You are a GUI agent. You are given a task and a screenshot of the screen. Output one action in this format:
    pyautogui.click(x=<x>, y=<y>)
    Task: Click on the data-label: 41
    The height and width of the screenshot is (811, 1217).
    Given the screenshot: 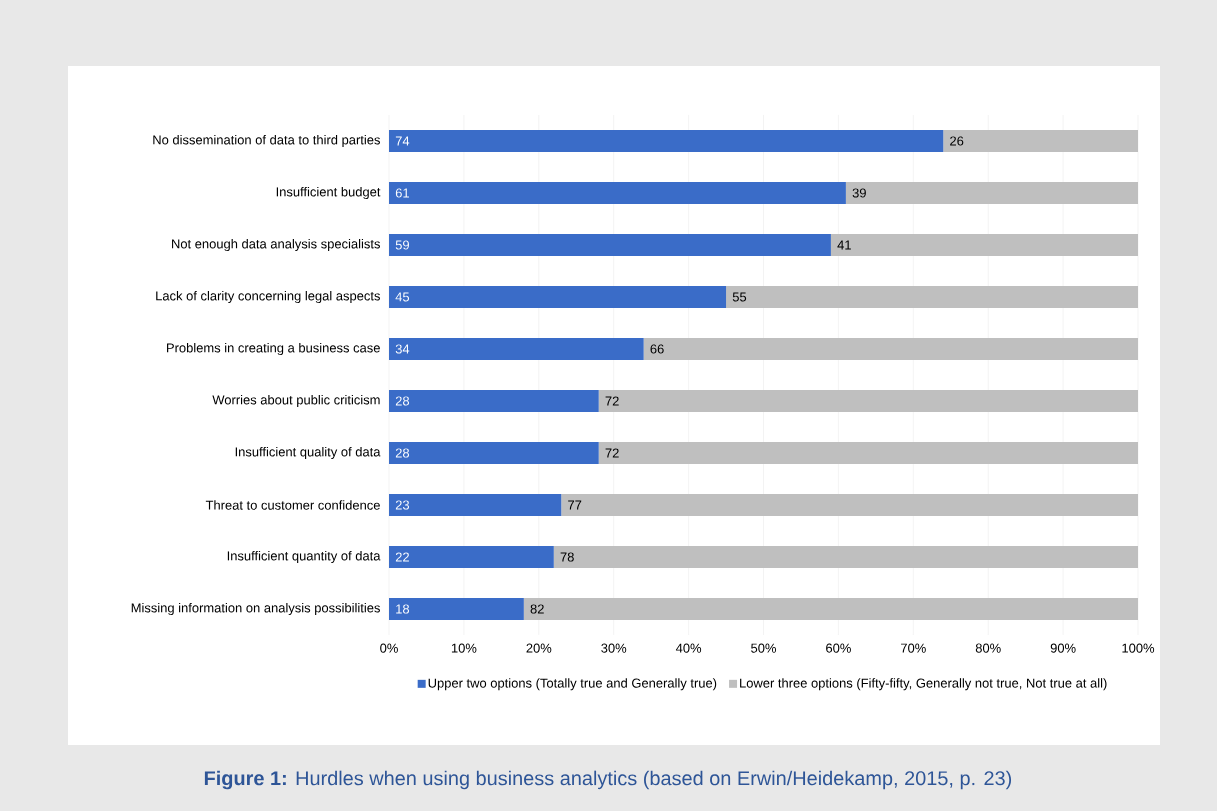 What is the action you would take?
    pyautogui.click(x=844, y=245)
    